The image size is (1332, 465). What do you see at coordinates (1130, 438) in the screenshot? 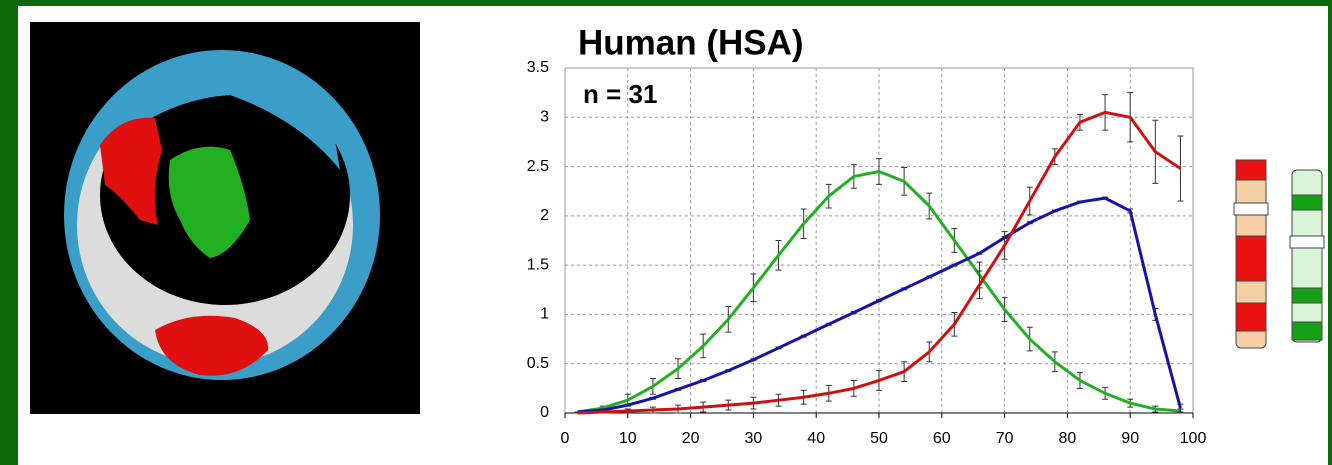
I see `x-tick-label: 90` at bounding box center [1130, 438].